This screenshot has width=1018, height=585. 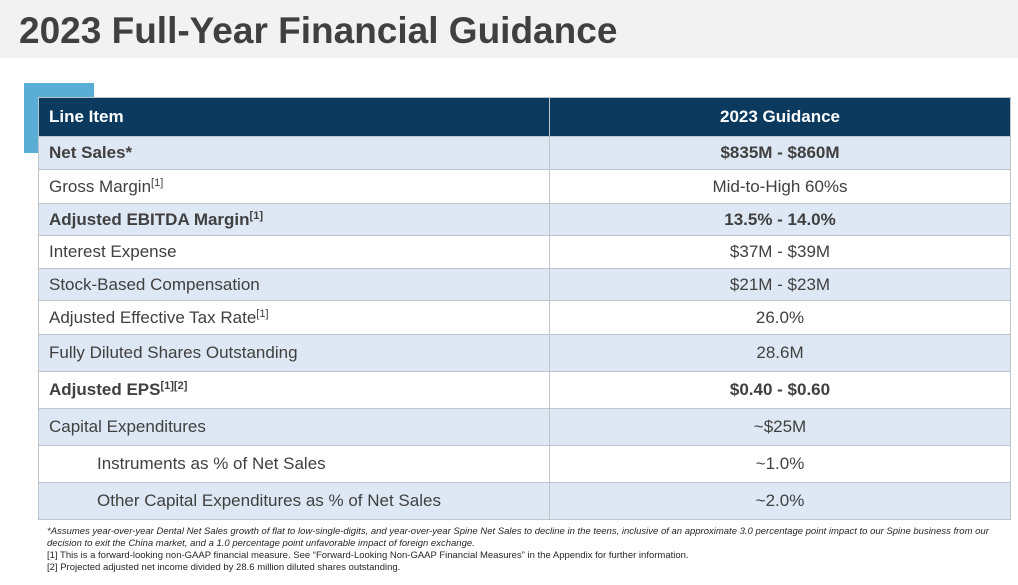 What do you see at coordinates (294, 219) in the screenshot?
I see `row-label: Adjusted EBITDA Margin[1]` at bounding box center [294, 219].